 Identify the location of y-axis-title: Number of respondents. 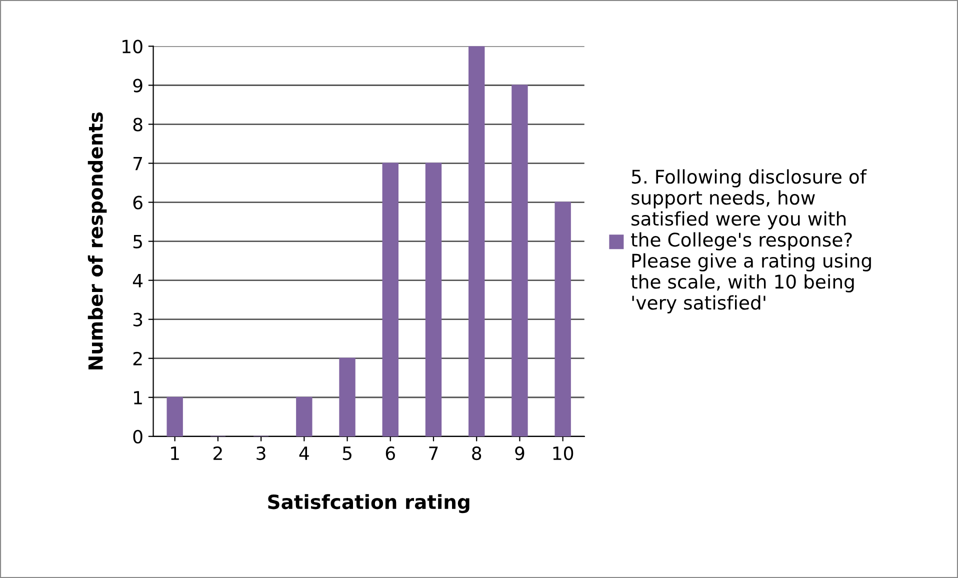
(97, 241).